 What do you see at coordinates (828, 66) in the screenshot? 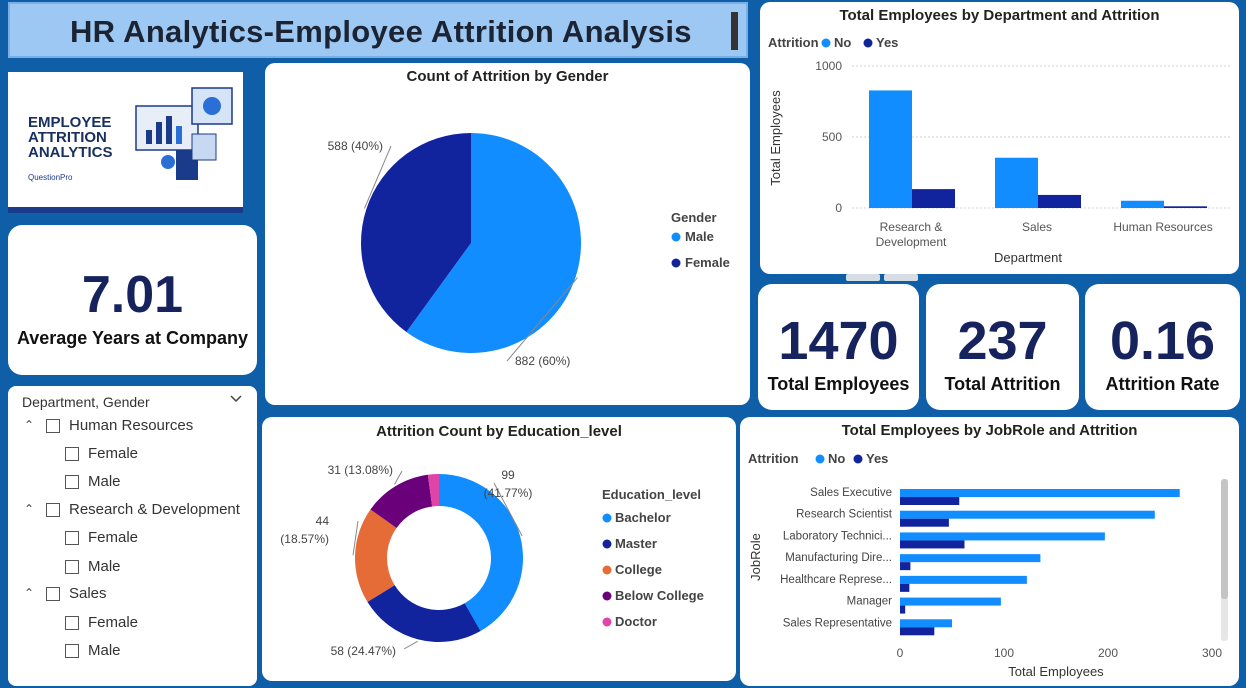
I see `y-tick-label: 1000` at bounding box center [828, 66].